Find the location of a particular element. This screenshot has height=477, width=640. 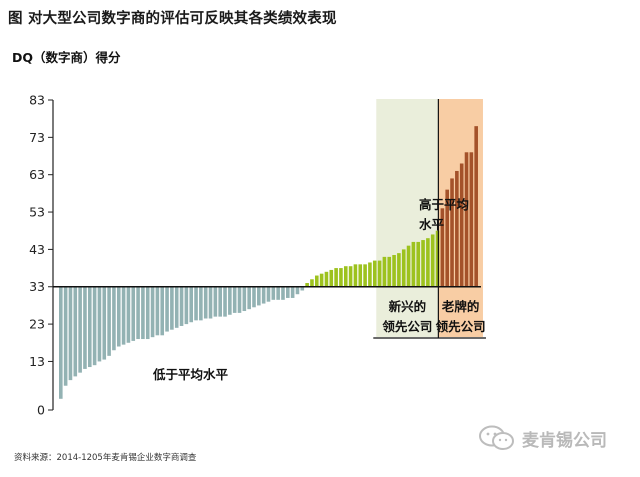

y-tick-label: 33 is located at coordinates (37, 286).